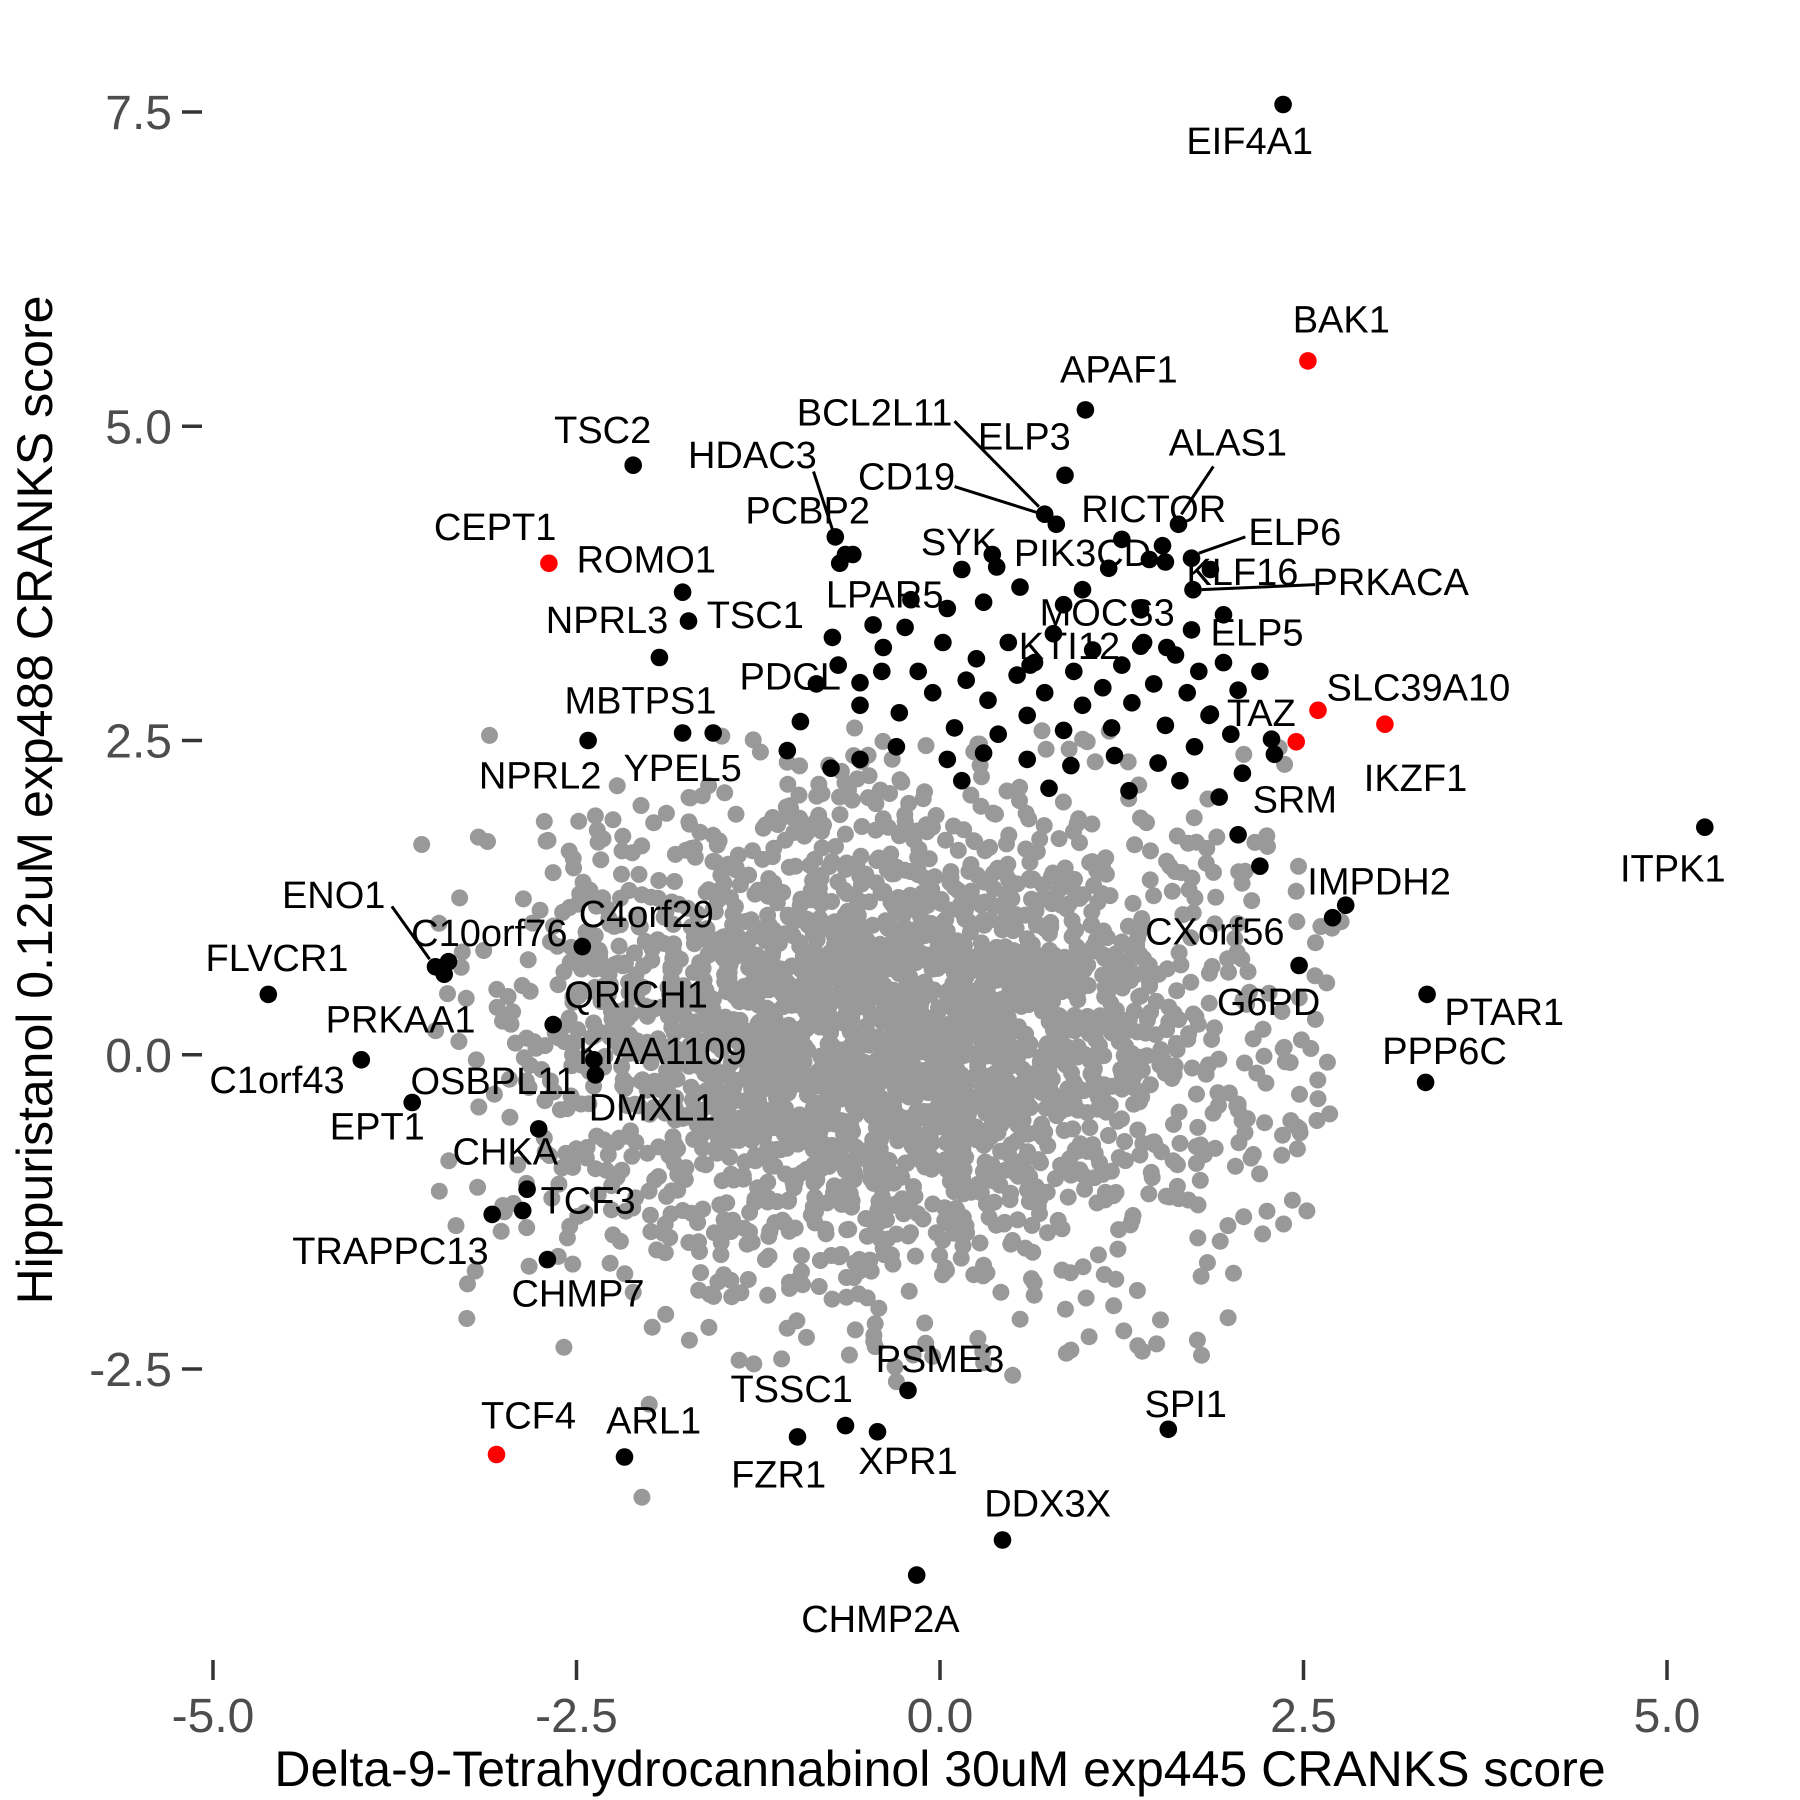 Image resolution: width=1800 pixels, height=1800 pixels. Describe the element at coordinates (138, 742) in the screenshot. I see `y-tick-label: 2.5` at that location.